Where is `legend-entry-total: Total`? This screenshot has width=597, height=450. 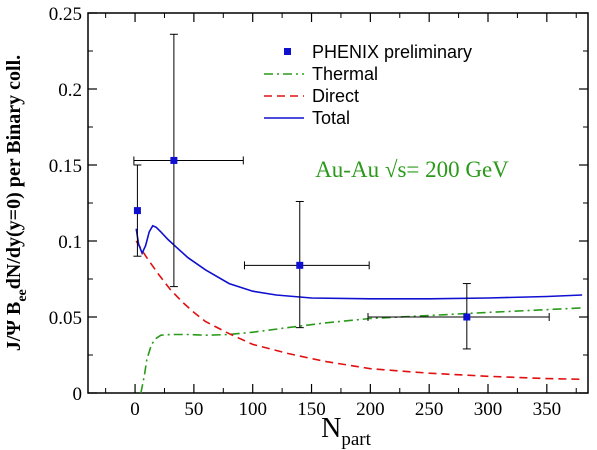 legend-entry-total: Total is located at coordinates (307, 118).